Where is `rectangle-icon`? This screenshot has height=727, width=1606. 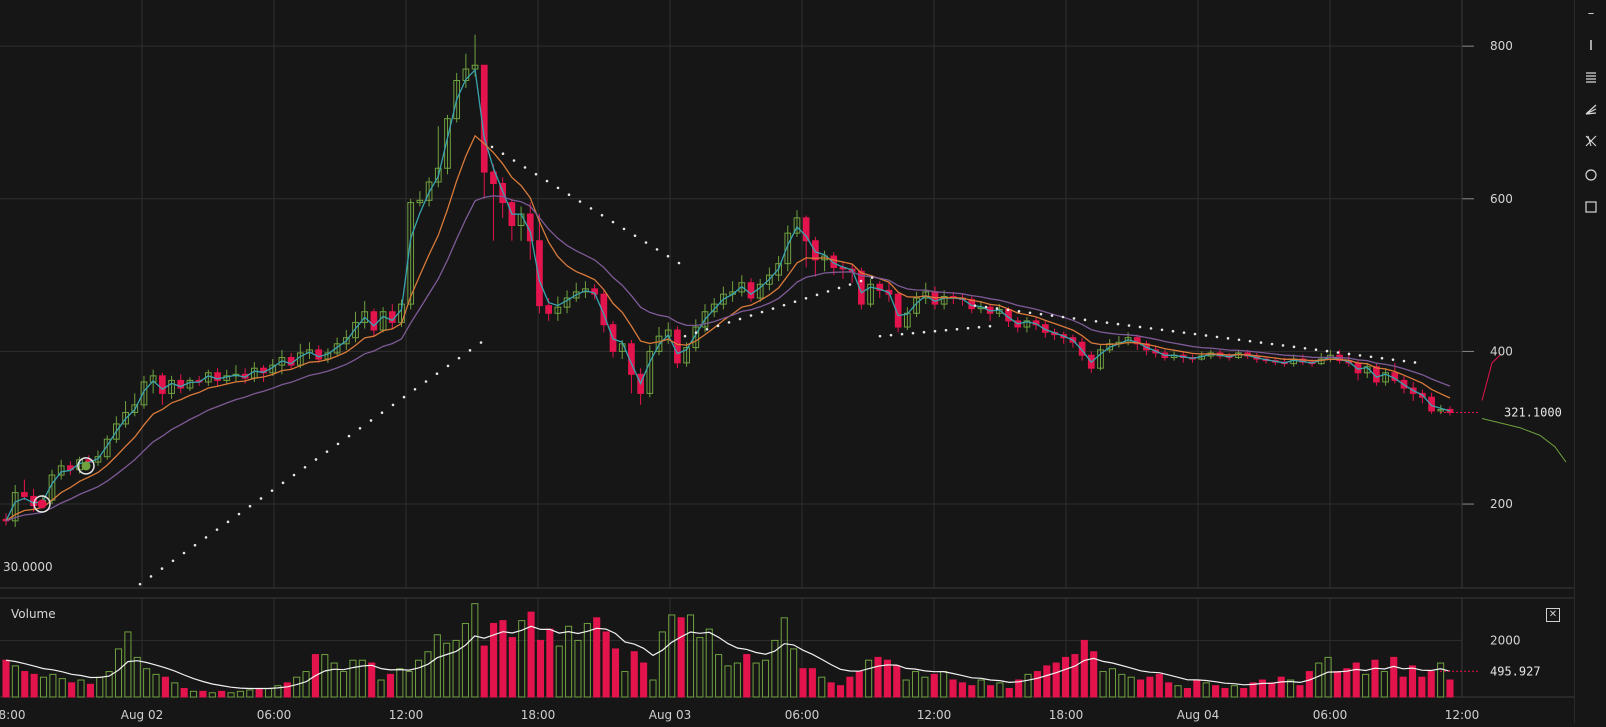 rectangle-icon is located at coordinates (1591, 208).